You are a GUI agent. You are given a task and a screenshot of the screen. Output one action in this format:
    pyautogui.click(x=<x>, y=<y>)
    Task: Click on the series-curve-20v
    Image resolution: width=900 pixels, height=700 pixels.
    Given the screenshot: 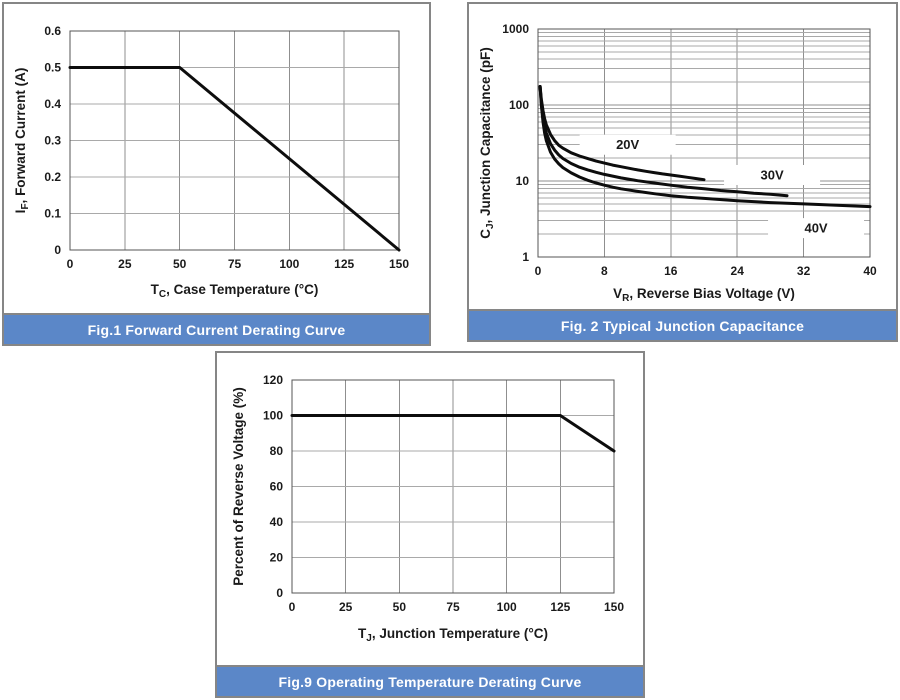 What is the action you would take?
    pyautogui.click(x=622, y=133)
    